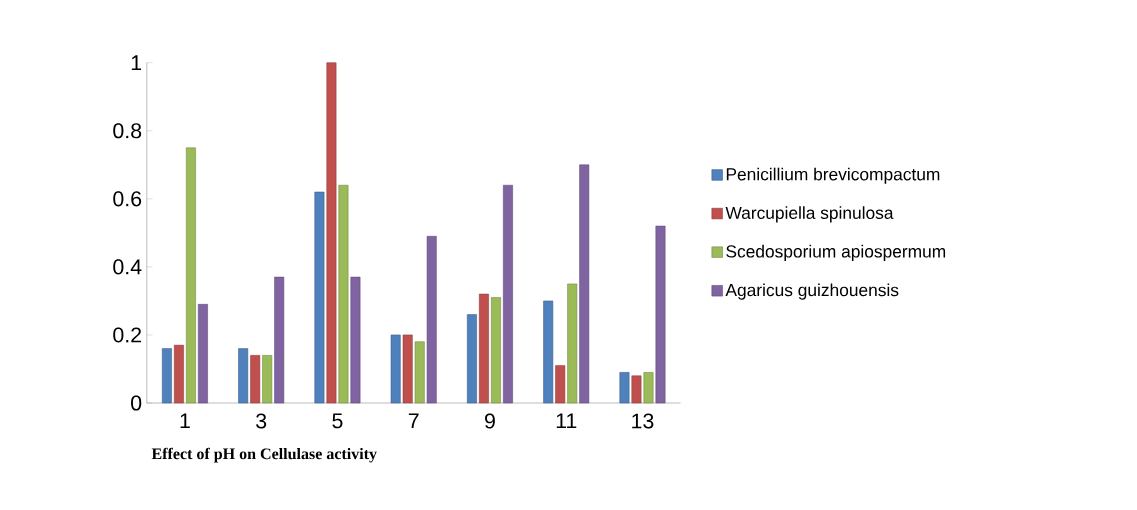 This screenshot has width=1137, height=510. I want to click on x-tick-label: 1, so click(185, 421).